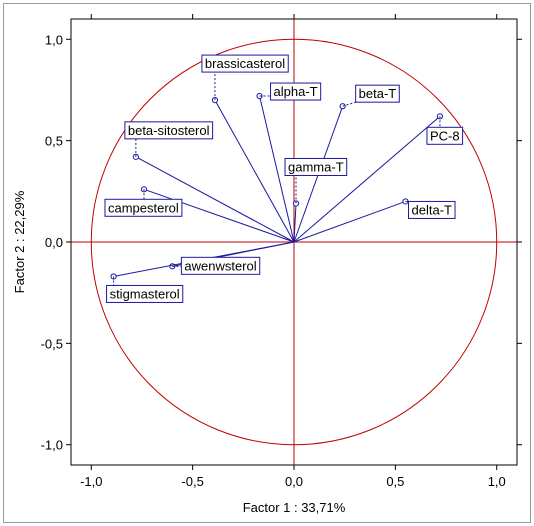  I want to click on label-box-gamma-T, so click(316, 166).